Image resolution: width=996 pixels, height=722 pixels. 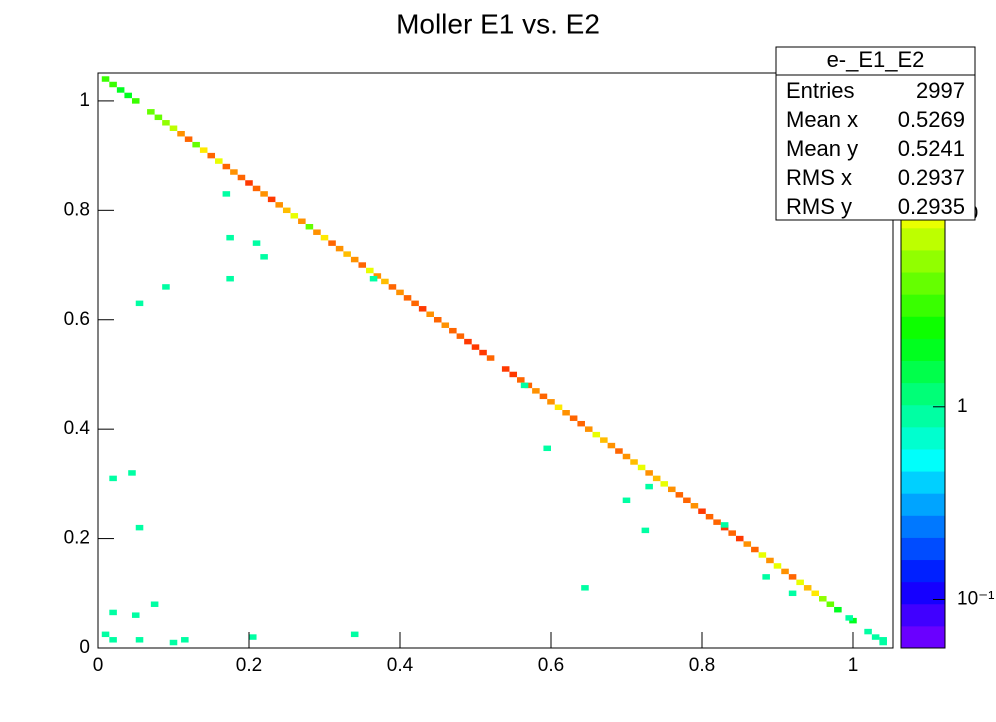 I want to click on stats-label: Mean x, so click(x=822, y=119).